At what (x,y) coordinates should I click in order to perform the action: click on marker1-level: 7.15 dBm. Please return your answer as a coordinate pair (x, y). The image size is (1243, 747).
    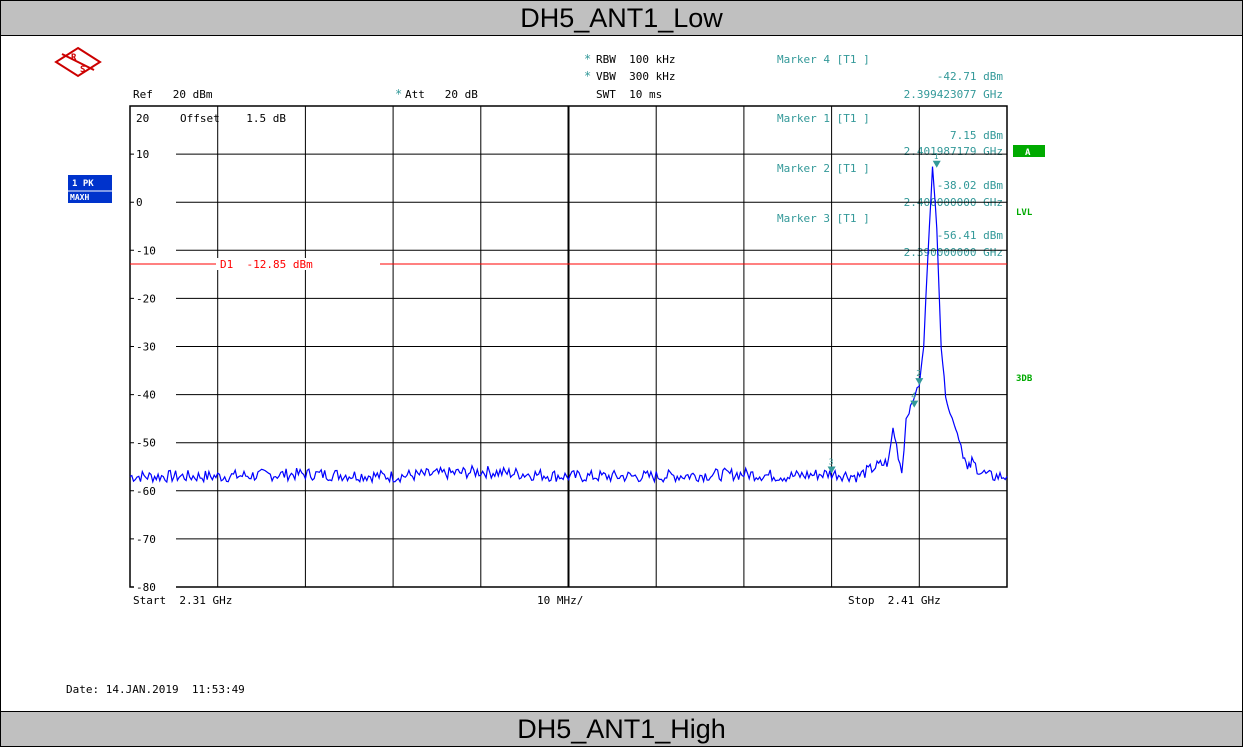
    Looking at the image, I should click on (976, 135).